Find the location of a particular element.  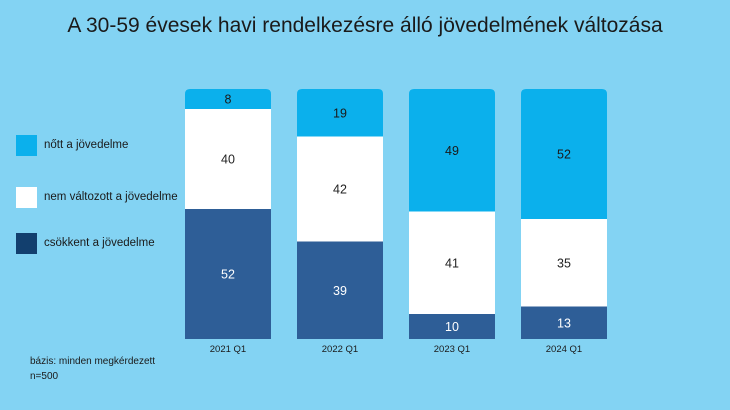

bar-nott-2024-Q1 is located at coordinates (564, 154).